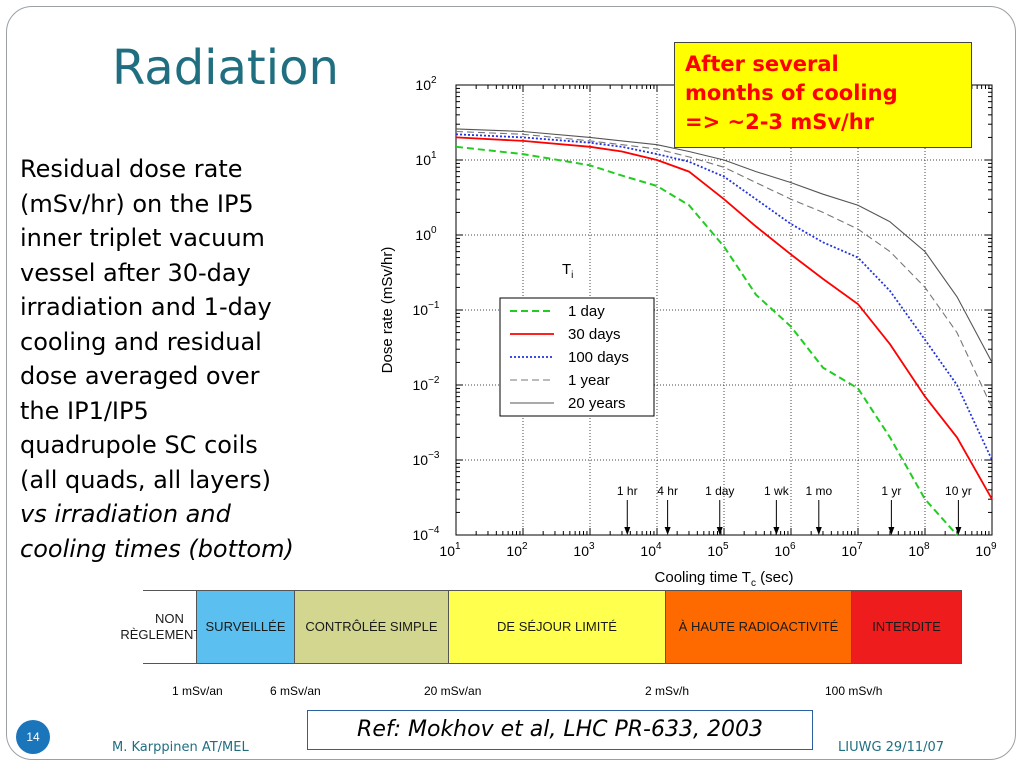  What do you see at coordinates (33, 737) in the screenshot?
I see `page-number-badge: 14` at bounding box center [33, 737].